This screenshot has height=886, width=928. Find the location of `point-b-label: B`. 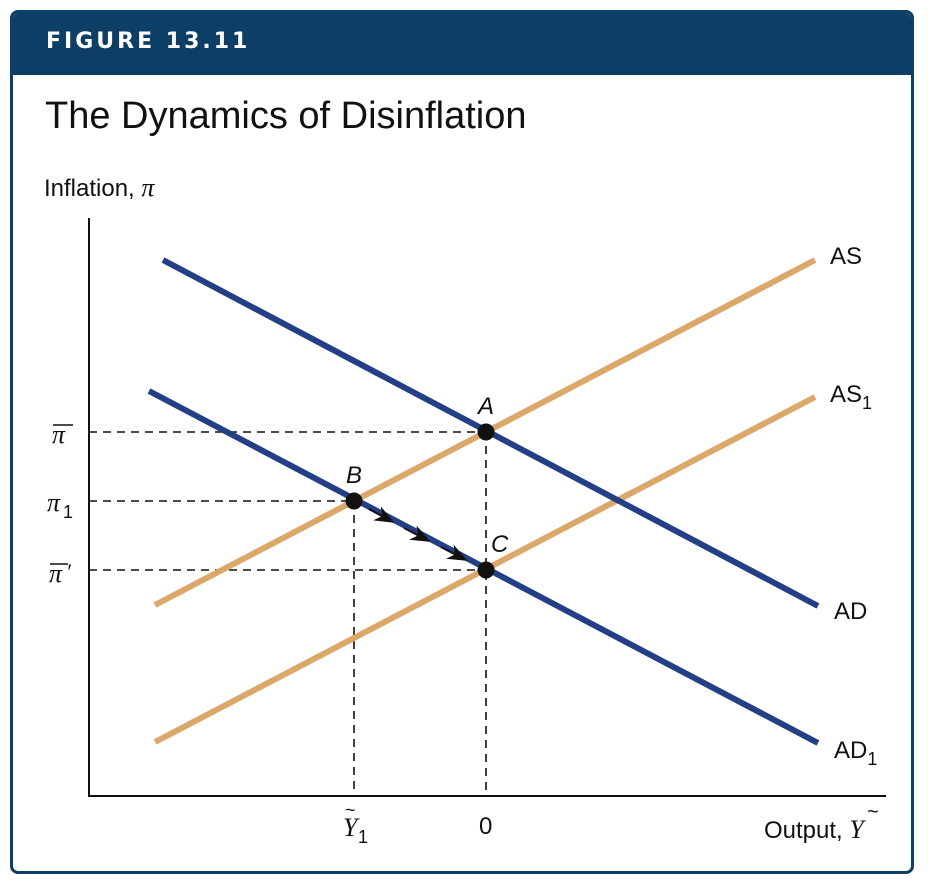

point-b-label: B is located at coordinates (354, 475).